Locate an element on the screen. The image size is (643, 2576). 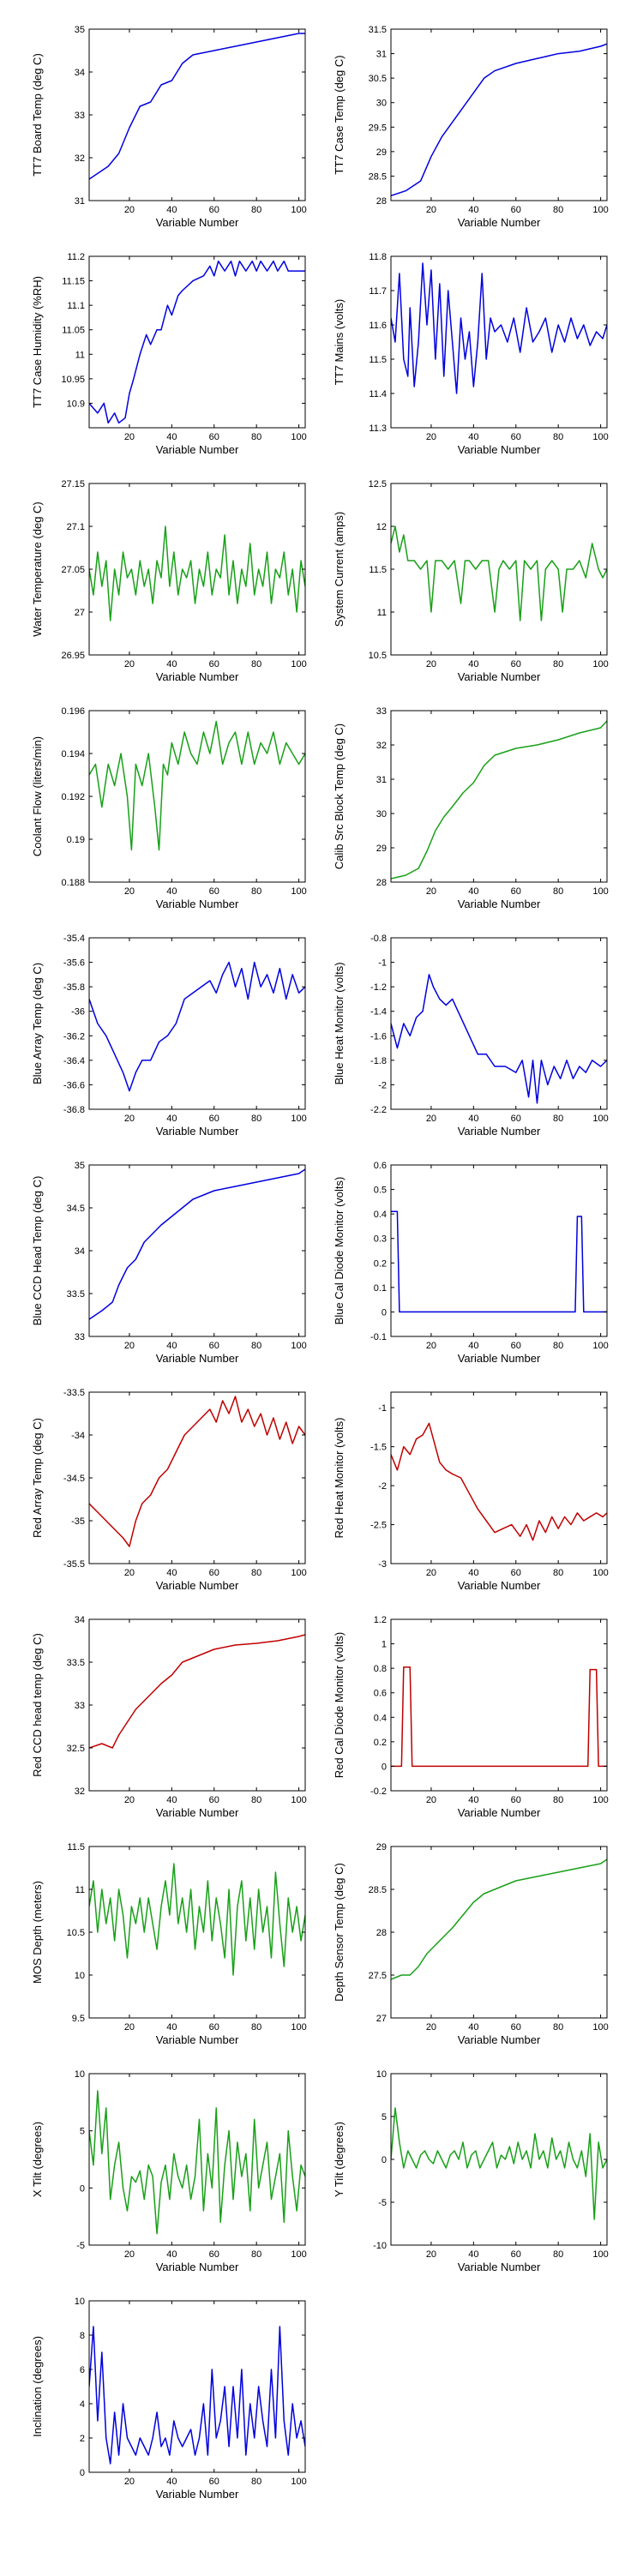
y-tick-label: 0.4 is located at coordinates (380, 1718).